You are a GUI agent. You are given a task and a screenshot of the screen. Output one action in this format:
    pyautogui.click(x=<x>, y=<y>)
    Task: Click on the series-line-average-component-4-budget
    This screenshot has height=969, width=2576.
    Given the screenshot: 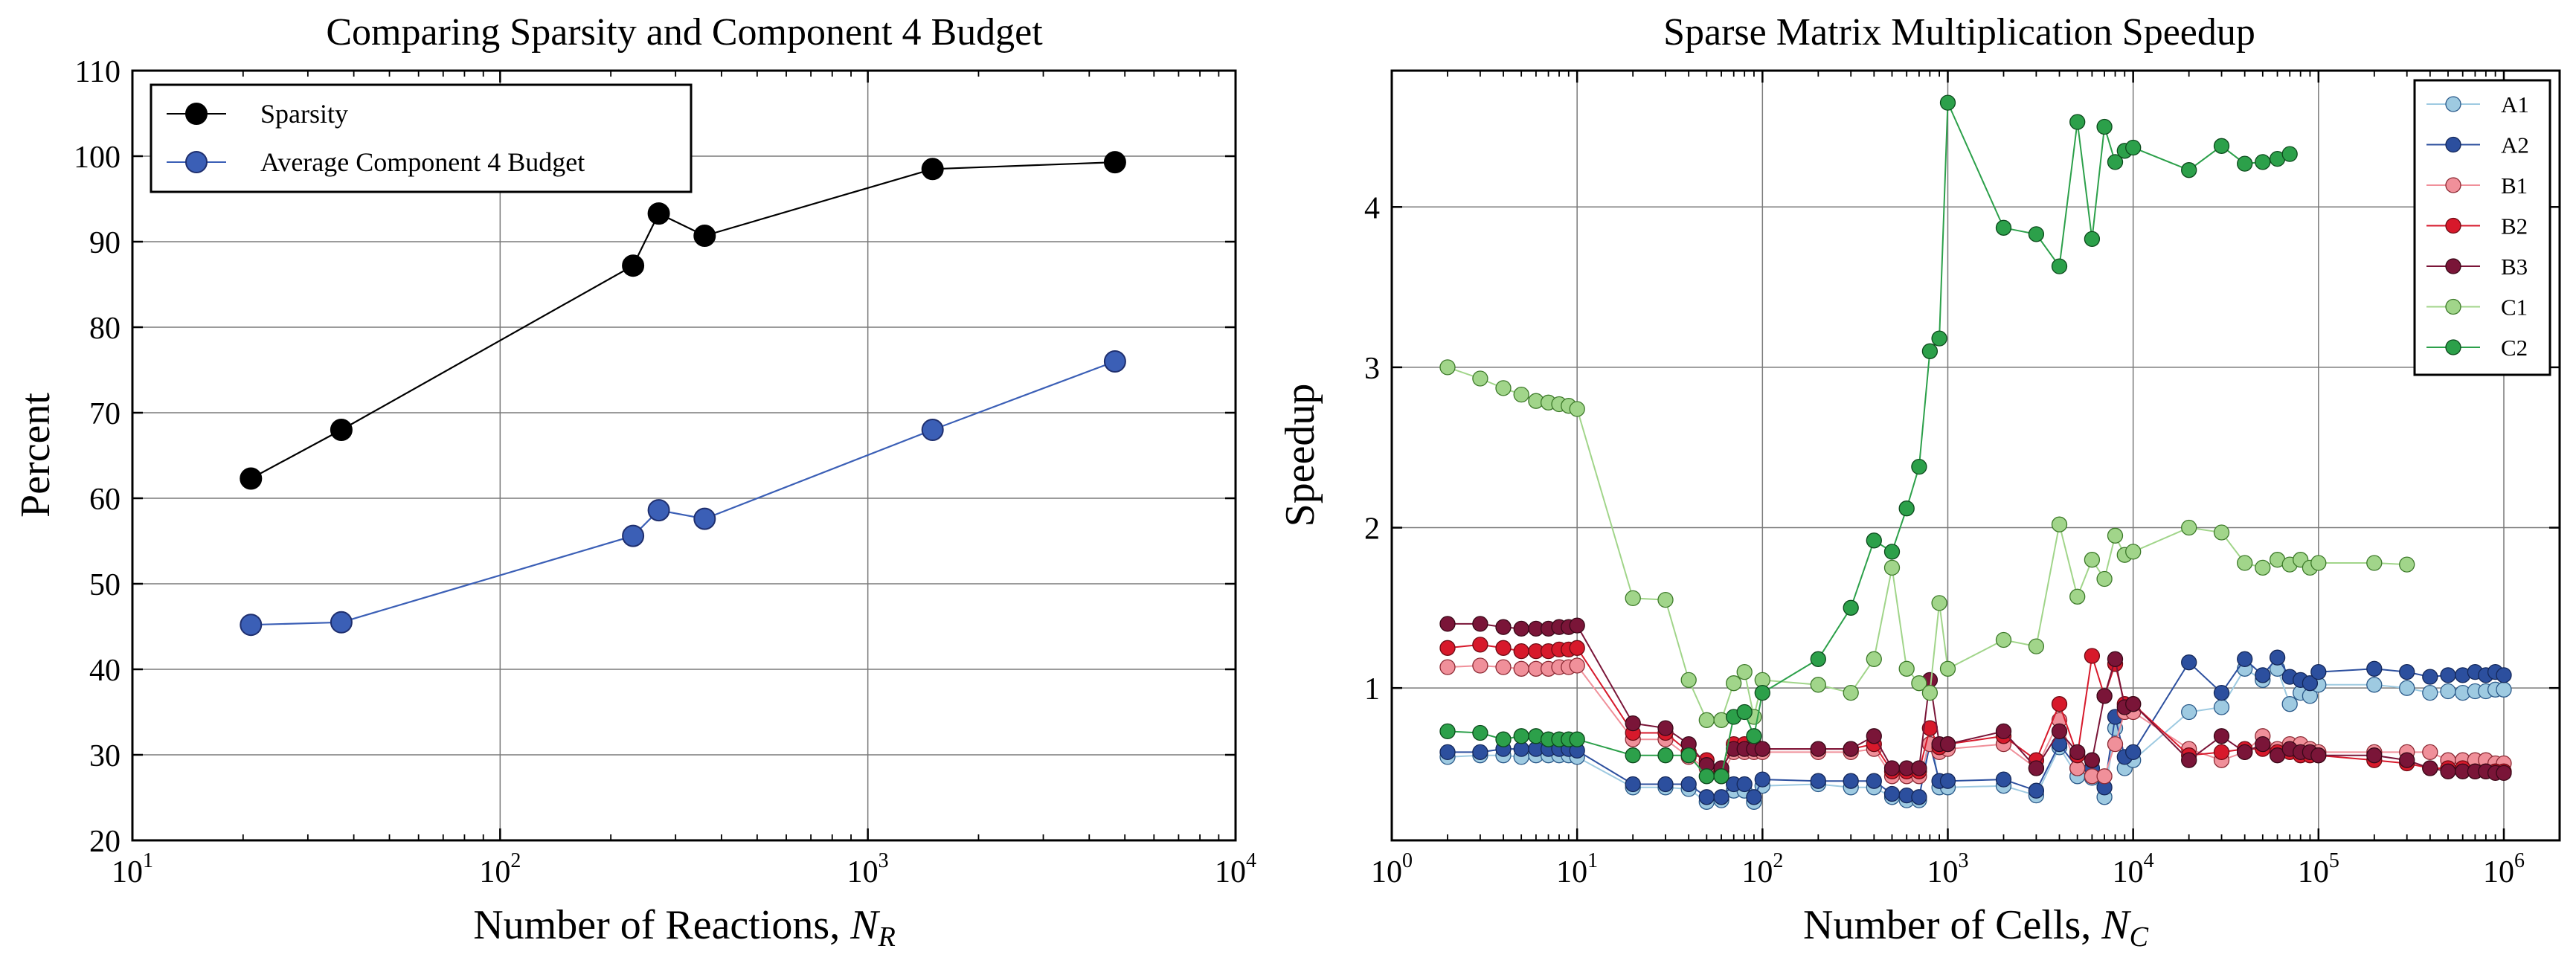 What is the action you would take?
    pyautogui.click(x=683, y=493)
    